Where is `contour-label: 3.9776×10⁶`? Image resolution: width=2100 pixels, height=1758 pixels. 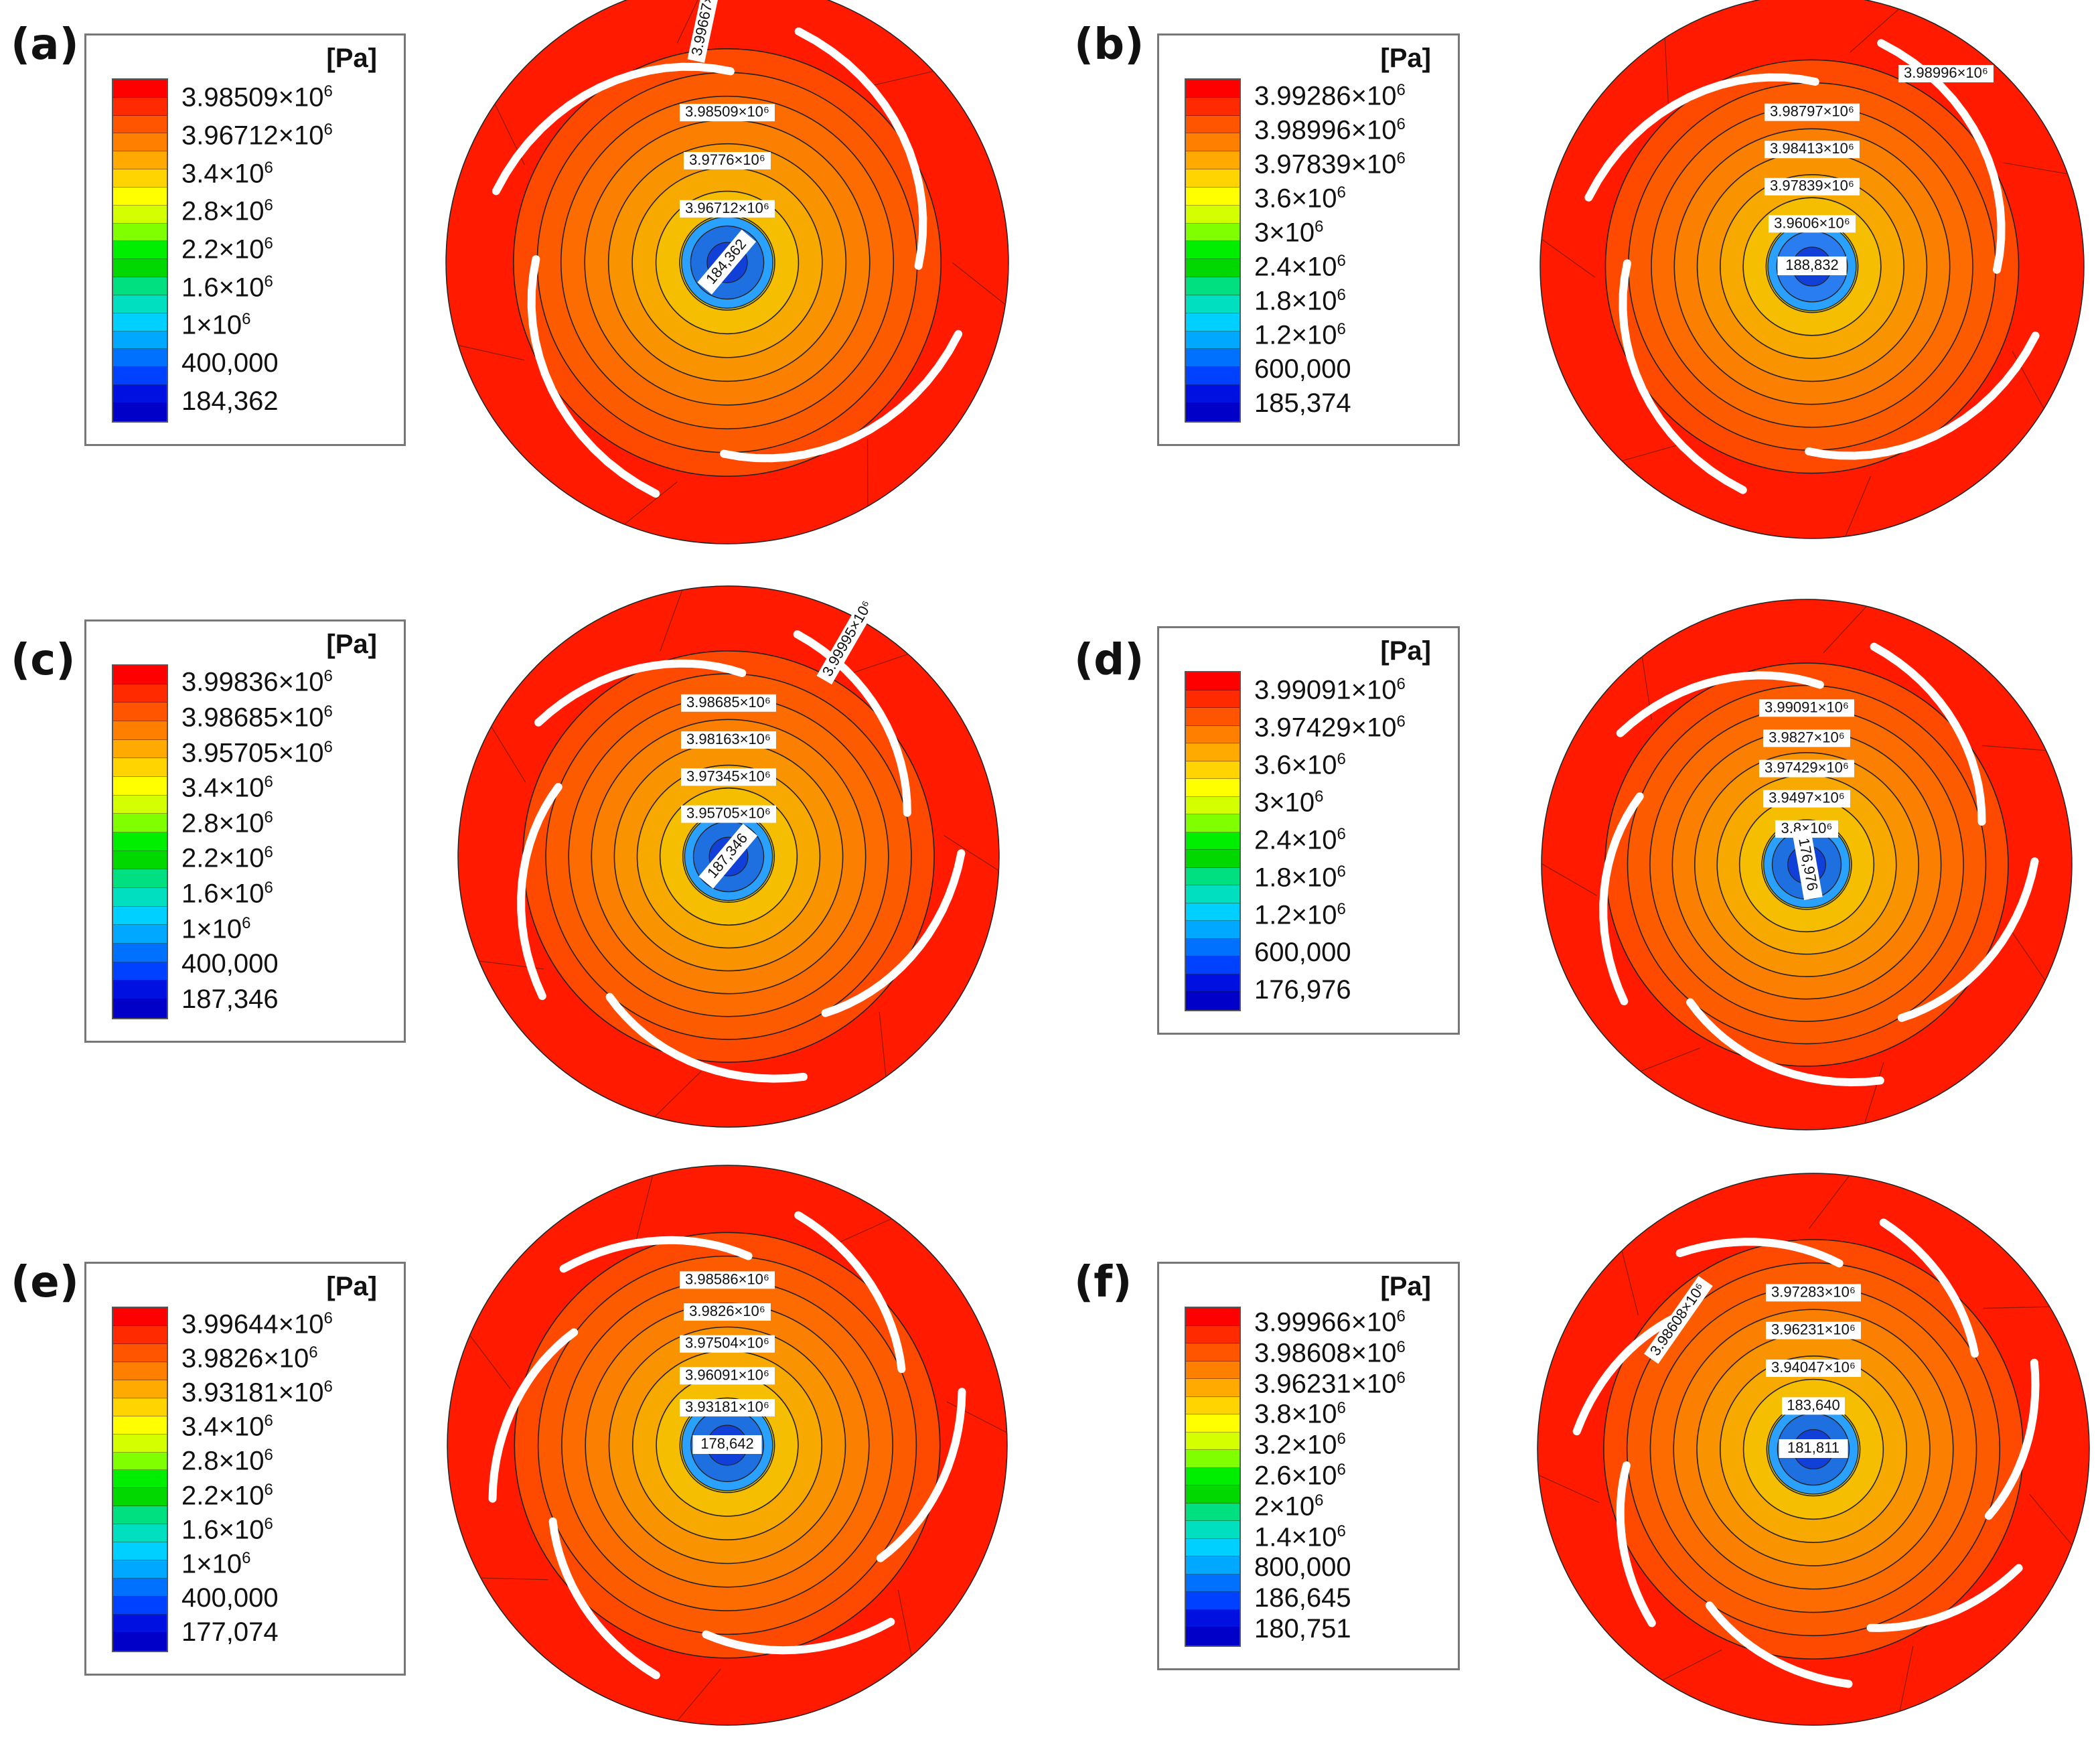
contour-label: 3.9776×10⁶ is located at coordinates (727, 159).